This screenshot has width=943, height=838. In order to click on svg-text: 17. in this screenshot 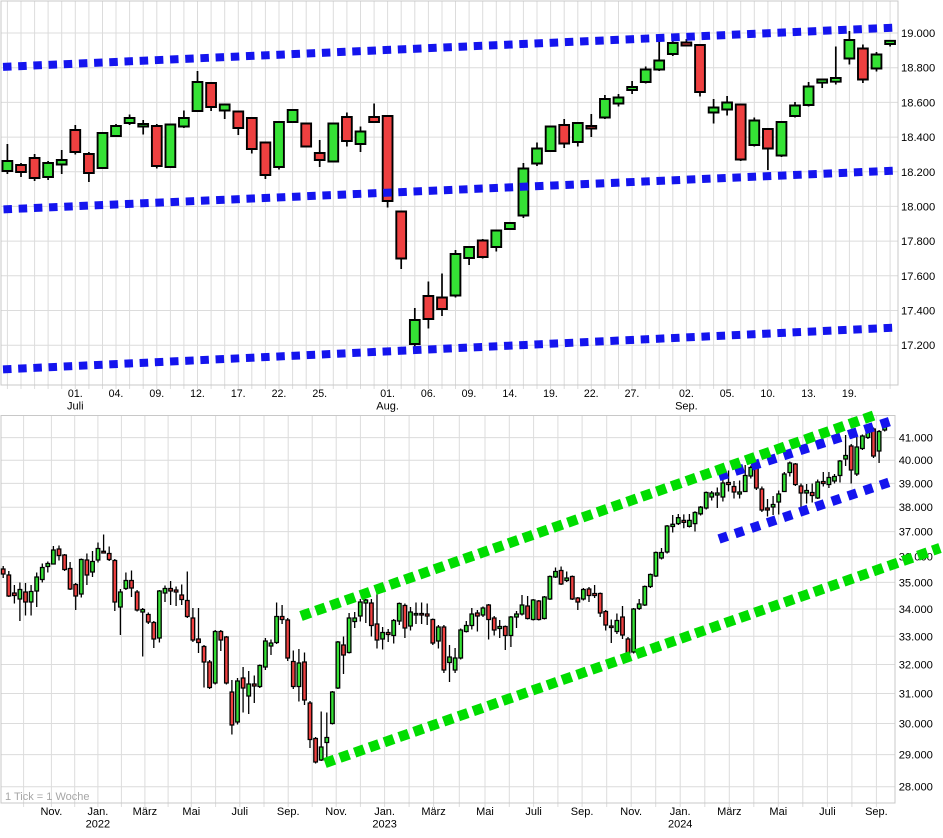, I will do `click(238, 394)`.